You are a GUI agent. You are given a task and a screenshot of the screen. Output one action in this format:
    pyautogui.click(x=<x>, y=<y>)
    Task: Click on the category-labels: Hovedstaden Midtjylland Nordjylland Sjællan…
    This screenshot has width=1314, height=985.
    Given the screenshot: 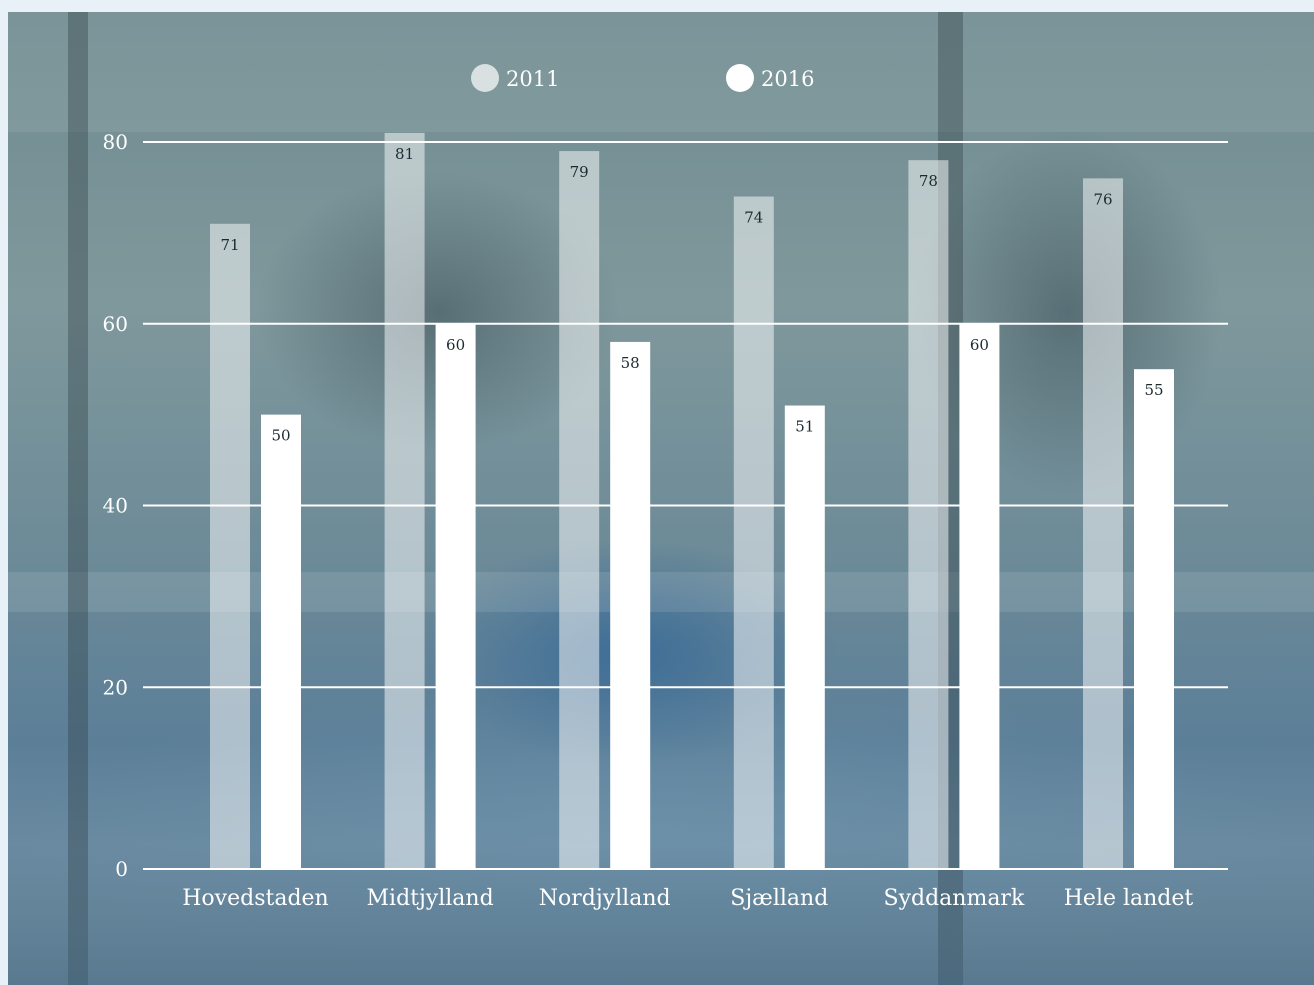 What is the action you would take?
    pyautogui.click(x=687, y=898)
    